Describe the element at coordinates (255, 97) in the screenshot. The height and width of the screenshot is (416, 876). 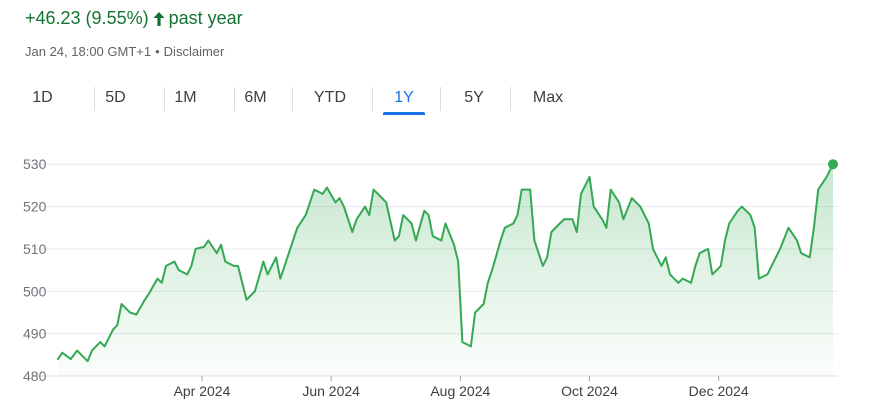
I see `tab-6m: 6M` at that location.